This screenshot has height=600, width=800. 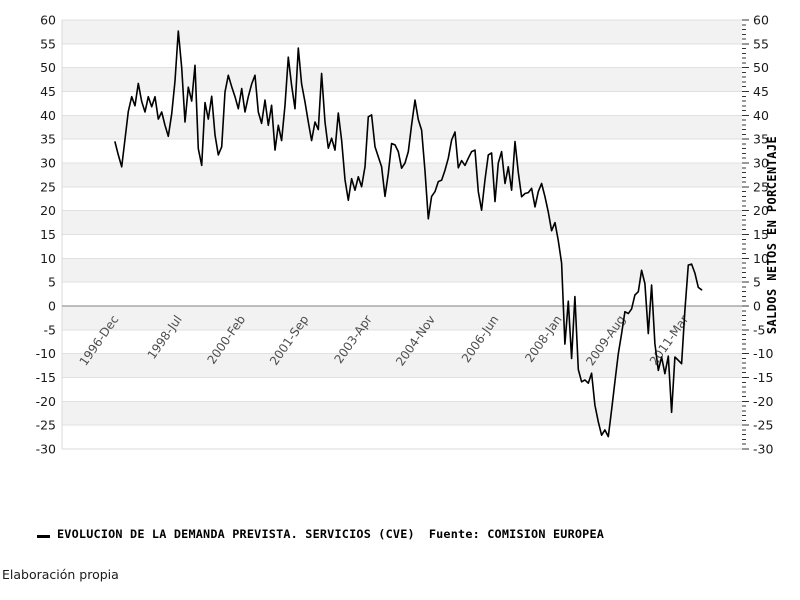 I want to click on y-axis-label-left: 25, so click(x=48, y=186).